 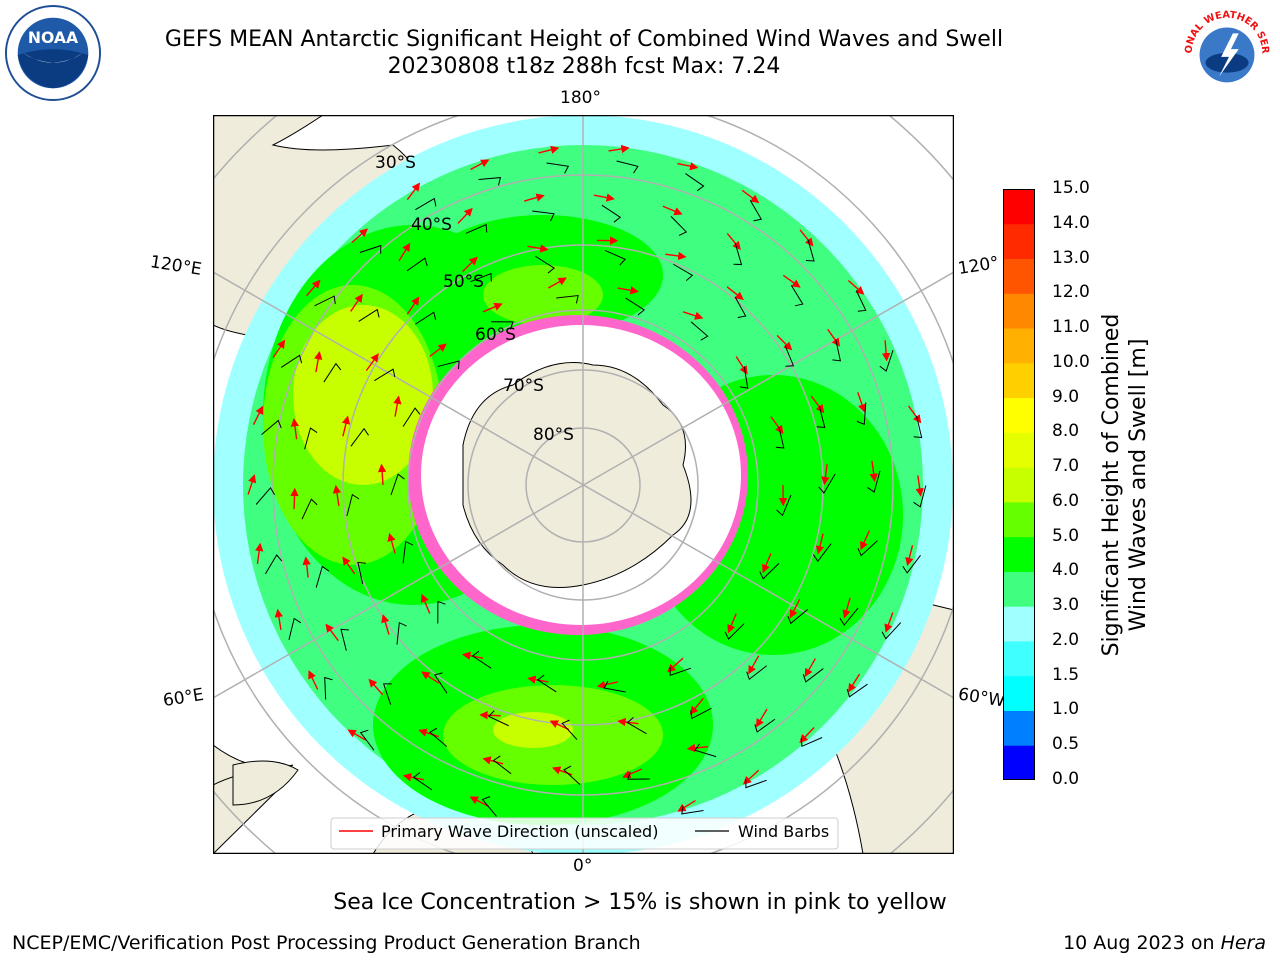 I want to click on colorbar-label-line1: Significant Height of Combined, so click(x=1111, y=485).